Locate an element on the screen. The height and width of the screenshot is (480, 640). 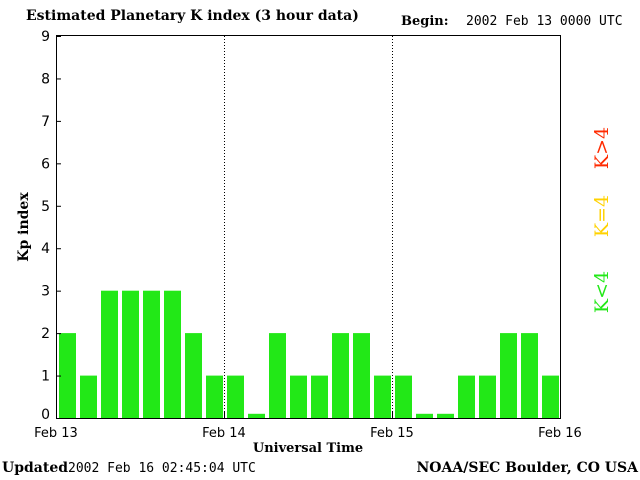
updated-label: Updated is located at coordinates (35, 468).